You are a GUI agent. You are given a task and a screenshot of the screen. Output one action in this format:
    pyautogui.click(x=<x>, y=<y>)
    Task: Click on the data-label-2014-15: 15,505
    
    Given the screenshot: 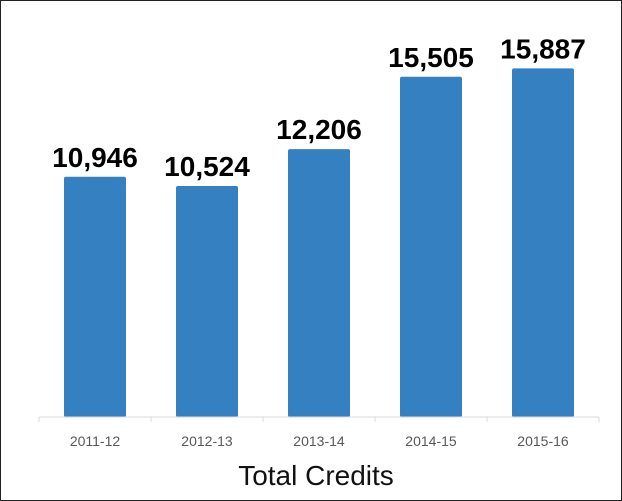 What is the action you would take?
    pyautogui.click(x=431, y=57)
    